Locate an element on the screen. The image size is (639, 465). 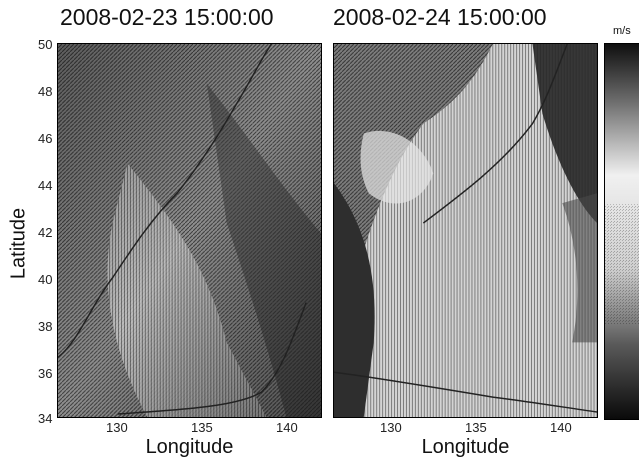
y-tick-label: 50 is located at coordinates (45, 44).